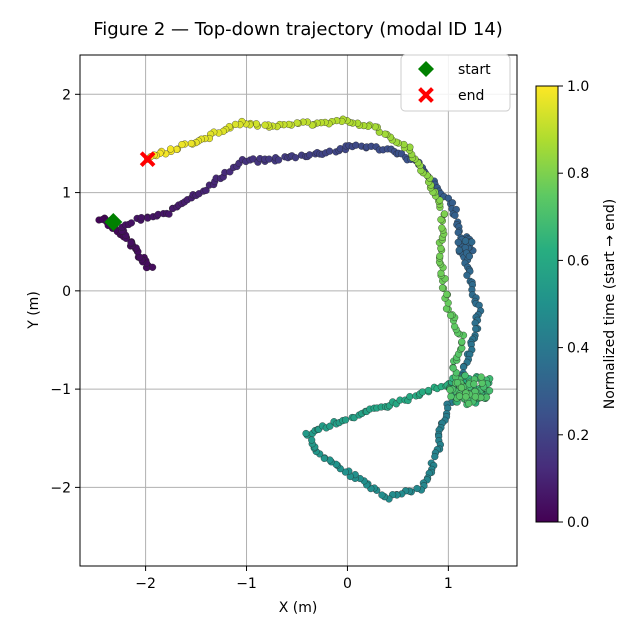 This screenshot has height=640, width=640. Describe the element at coordinates (426, 69) in the screenshot. I see `legend-start-diamond-icon` at that location.